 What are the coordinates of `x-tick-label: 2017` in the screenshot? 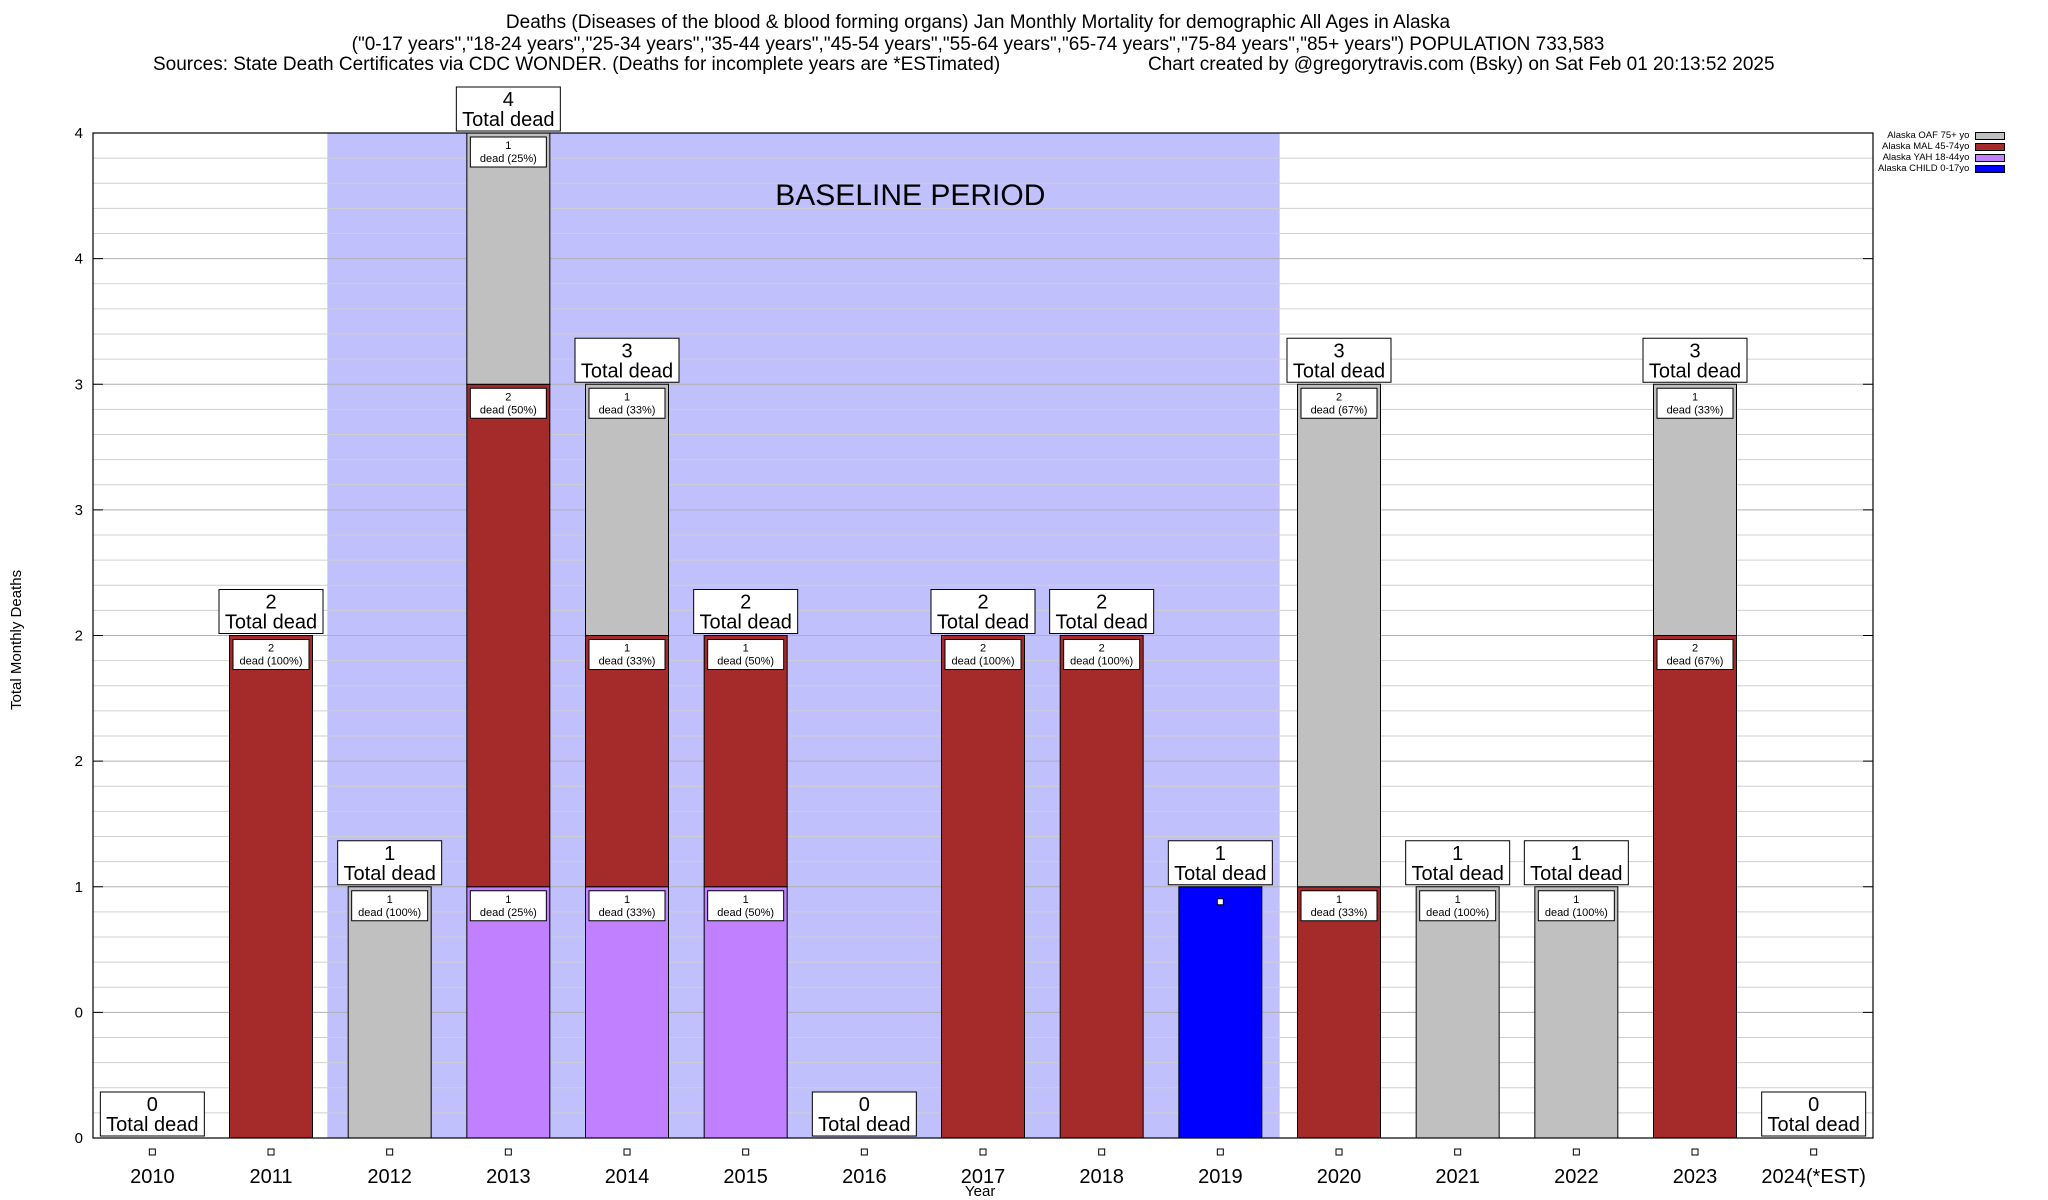 It's located at (983, 1177).